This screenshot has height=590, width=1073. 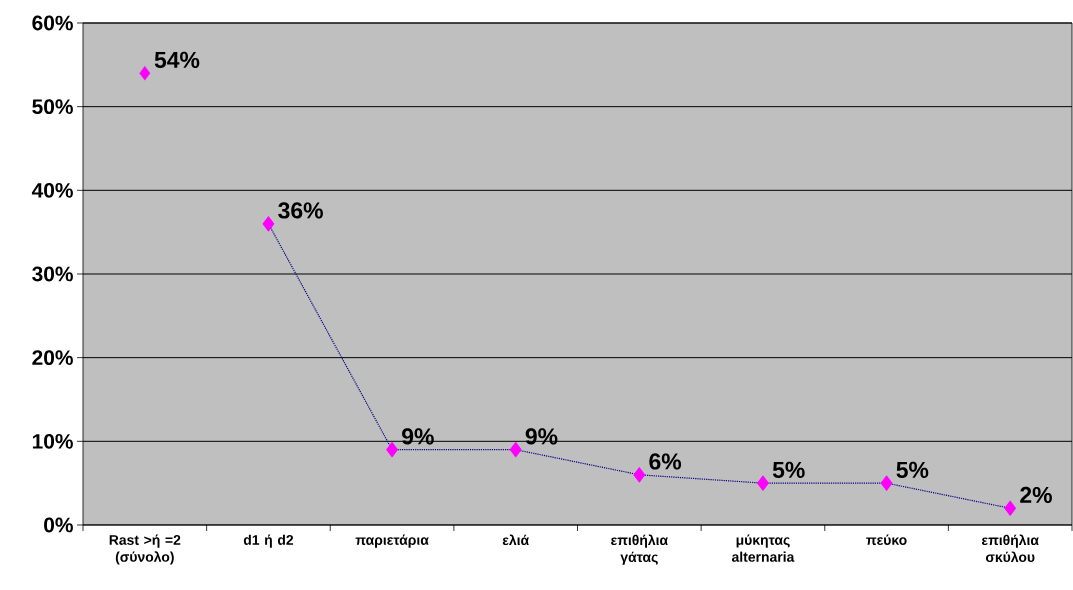 I want to click on x-tick-label: Rast >ή =2 (σύνολο), so click(x=145, y=549).